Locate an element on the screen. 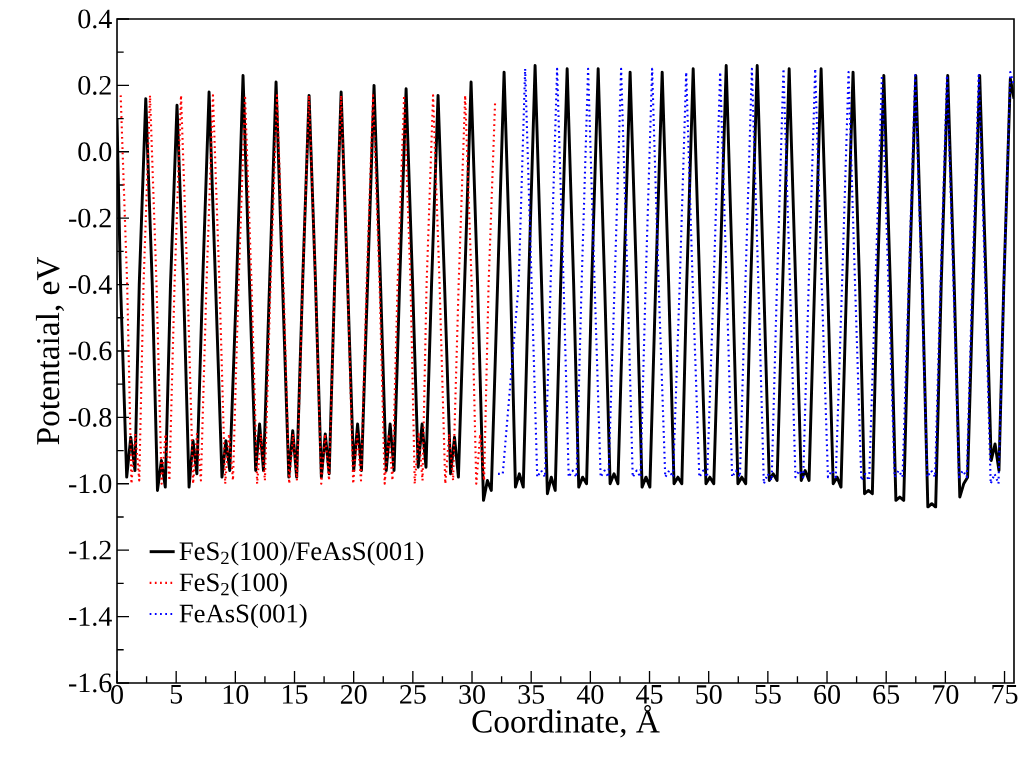 The width and height of the screenshot is (1027, 763). x-tick-label: 5 is located at coordinates (176, 694).